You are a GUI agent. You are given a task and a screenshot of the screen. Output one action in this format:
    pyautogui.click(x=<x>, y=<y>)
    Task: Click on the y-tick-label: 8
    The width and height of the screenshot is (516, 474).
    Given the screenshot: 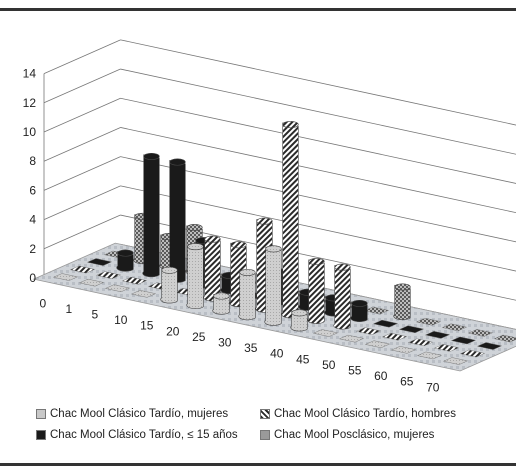 What is the action you would take?
    pyautogui.click(x=32, y=161)
    